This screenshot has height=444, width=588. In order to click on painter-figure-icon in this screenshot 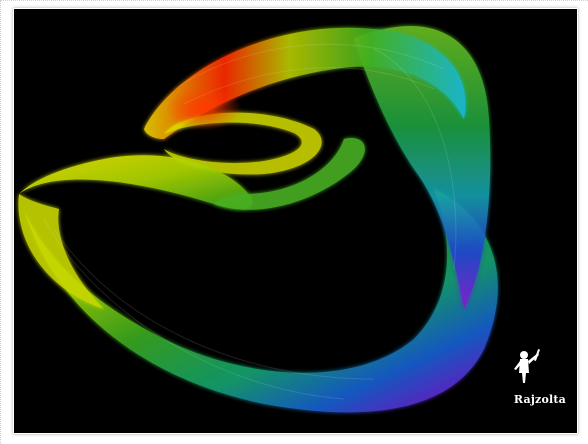, I will do `click(527, 366)`.